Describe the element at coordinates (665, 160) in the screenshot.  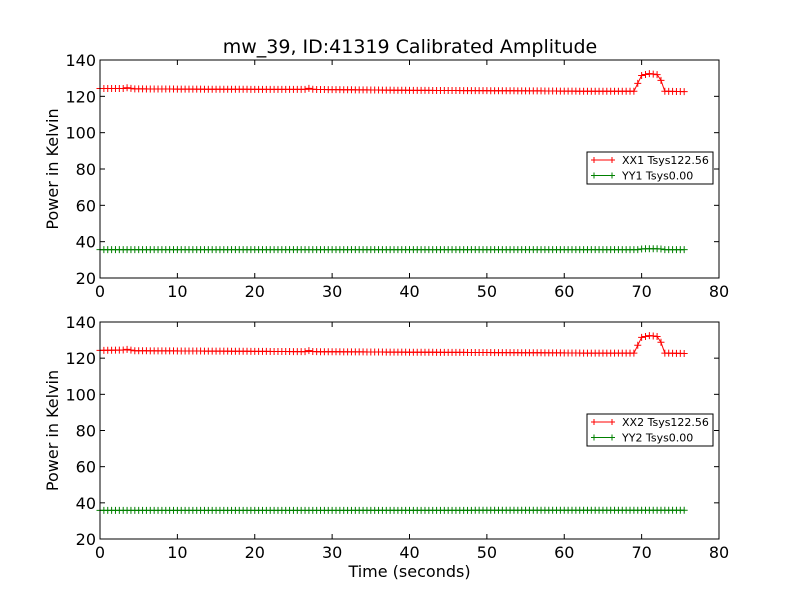
I see `legend-entry: XX1 Tsys122.56` at that location.